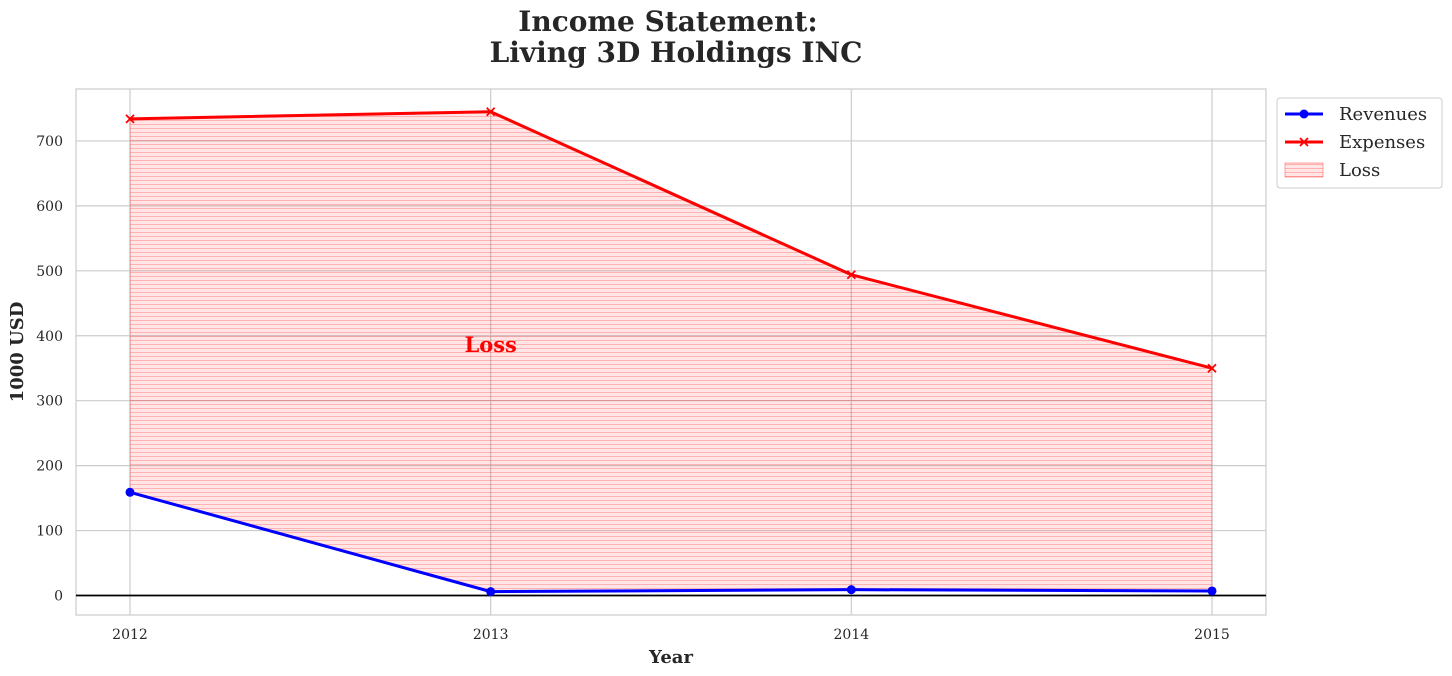  Describe the element at coordinates (49, 467) in the screenshot. I see `y-tick-label: 200` at that location.